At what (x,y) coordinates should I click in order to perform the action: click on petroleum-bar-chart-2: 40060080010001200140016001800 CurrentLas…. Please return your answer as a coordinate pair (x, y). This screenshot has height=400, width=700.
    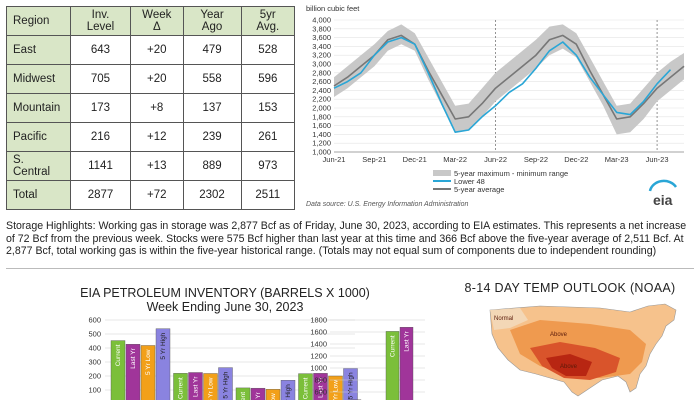
    Looking at the image, I should click on (367, 358).